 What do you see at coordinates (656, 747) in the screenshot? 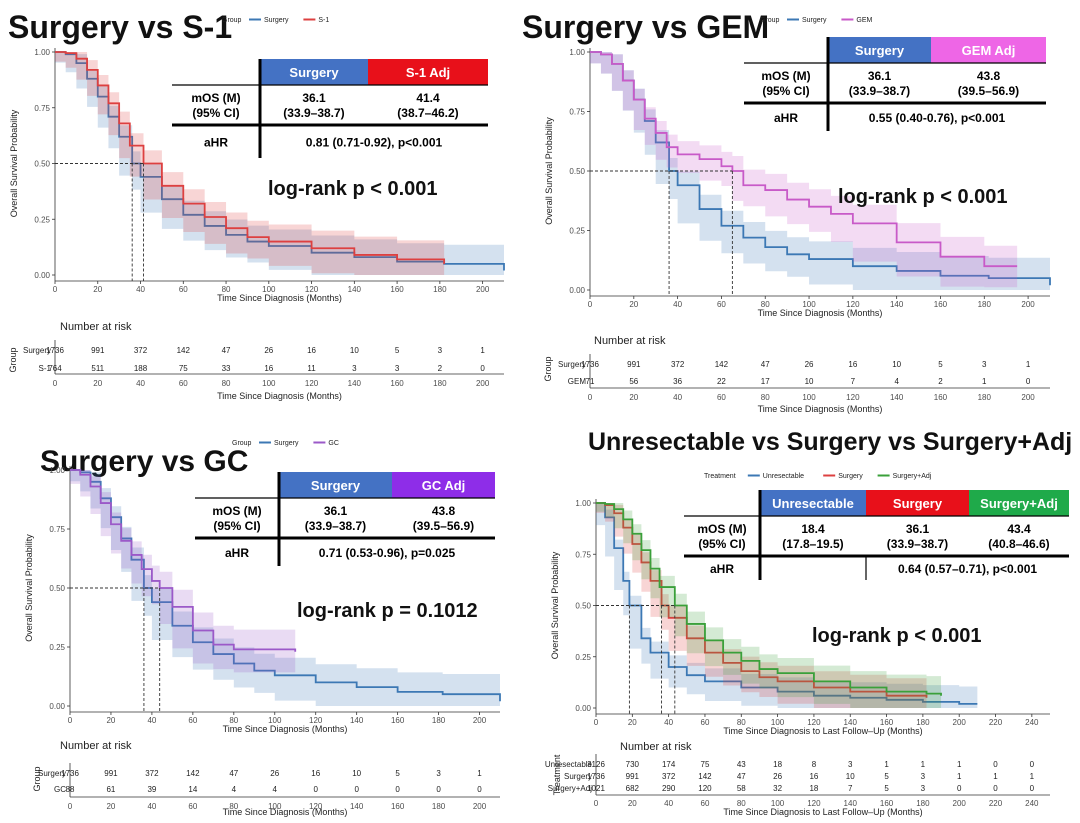
I see `risk-title: Number at risk` at bounding box center [656, 747].